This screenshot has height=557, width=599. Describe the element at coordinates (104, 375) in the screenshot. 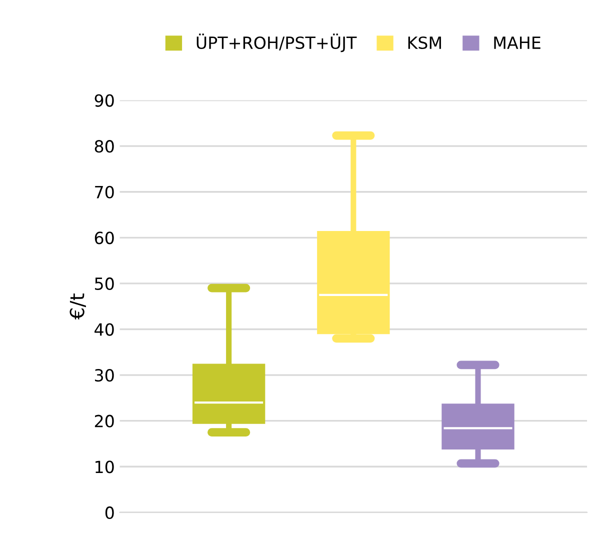

I see `y-tick-label: 30` at that location.